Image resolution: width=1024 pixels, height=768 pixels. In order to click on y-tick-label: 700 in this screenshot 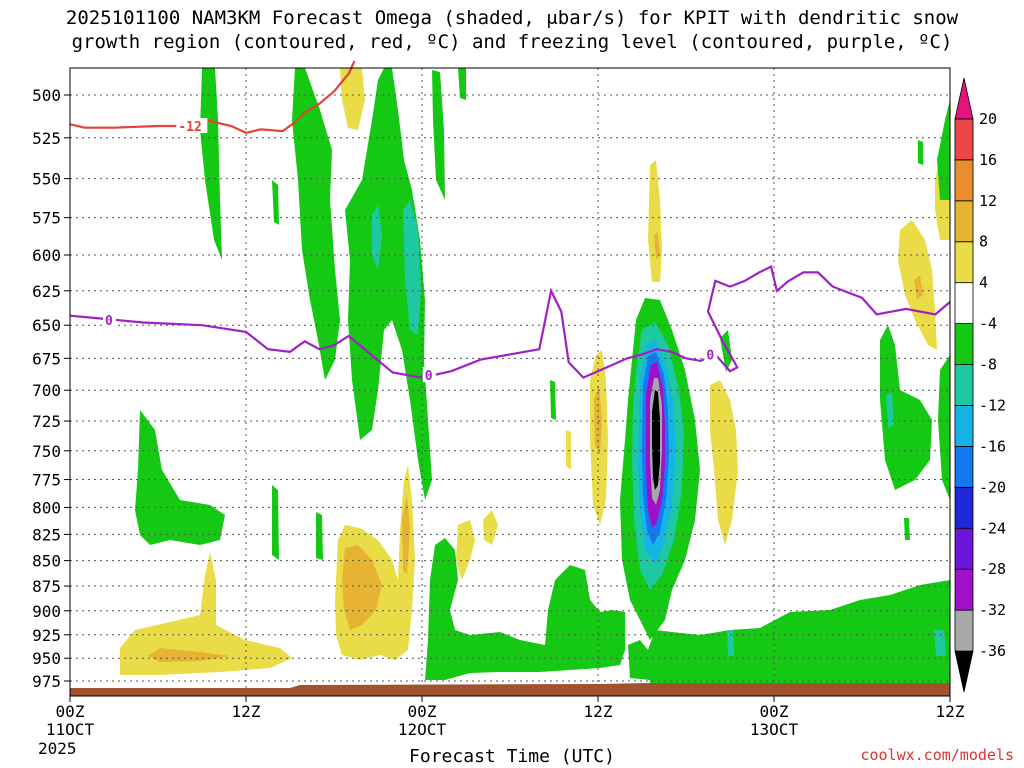, I will do `click(46, 390)`.